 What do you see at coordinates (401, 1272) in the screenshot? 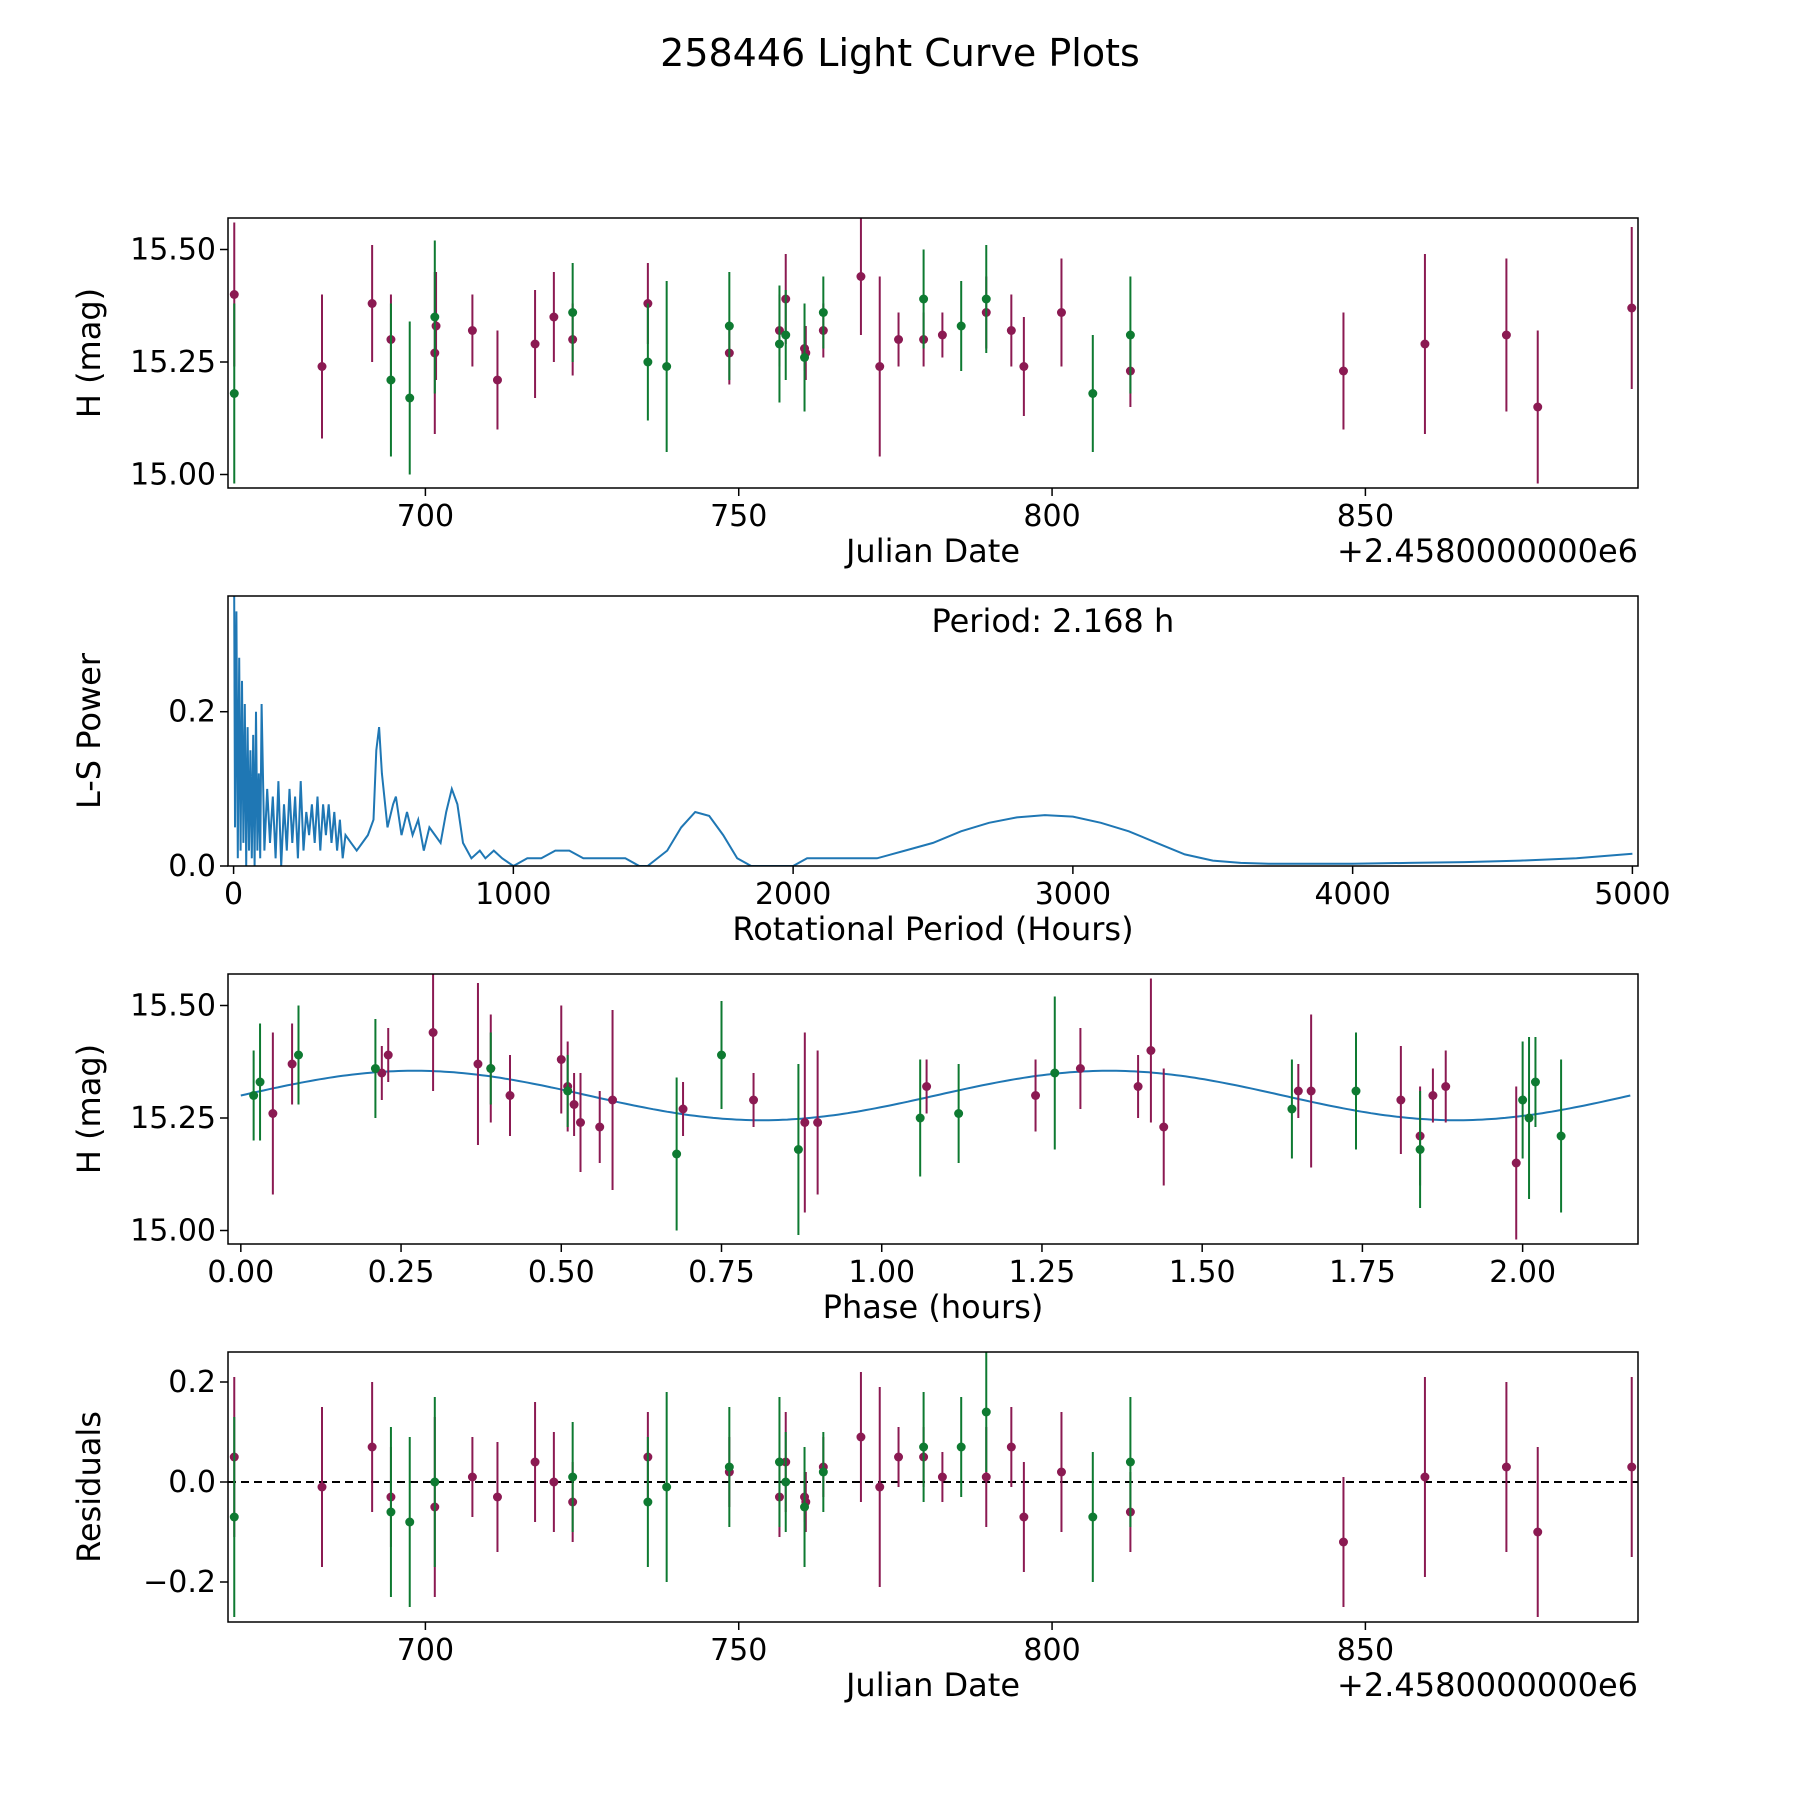
I see `x-tick-label: 0.25` at bounding box center [401, 1272].